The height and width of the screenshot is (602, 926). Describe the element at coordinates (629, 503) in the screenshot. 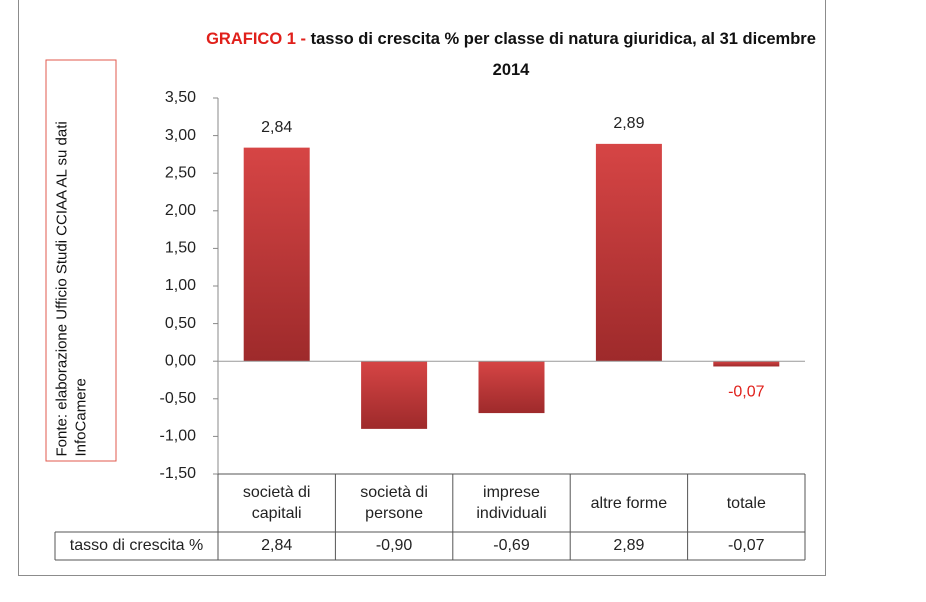

I see `category-label: altre forme` at that location.